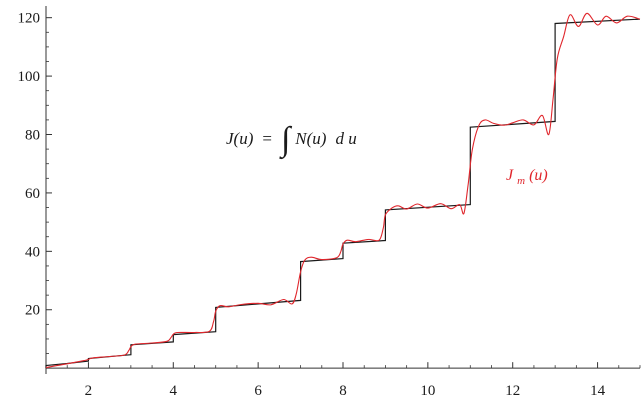  Describe the element at coordinates (32, 194) in the screenshot. I see `y-tick-label: 60` at that location.